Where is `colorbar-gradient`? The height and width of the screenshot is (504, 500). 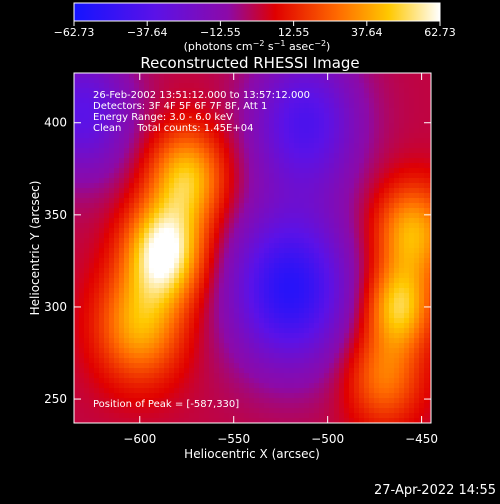
colorbar-gradient is located at coordinates (257, 12).